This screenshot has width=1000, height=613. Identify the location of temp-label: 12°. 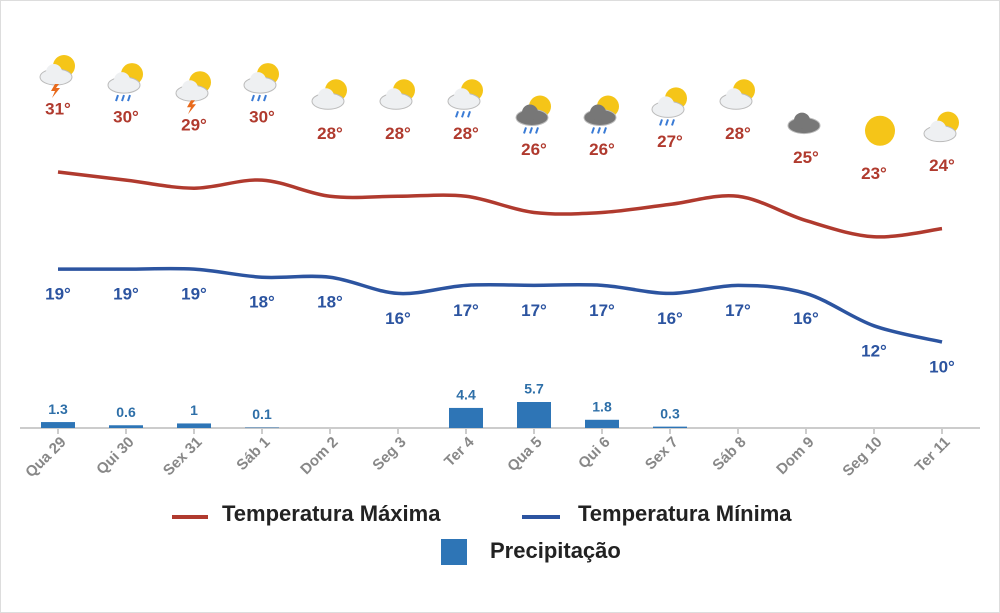
(874, 350).